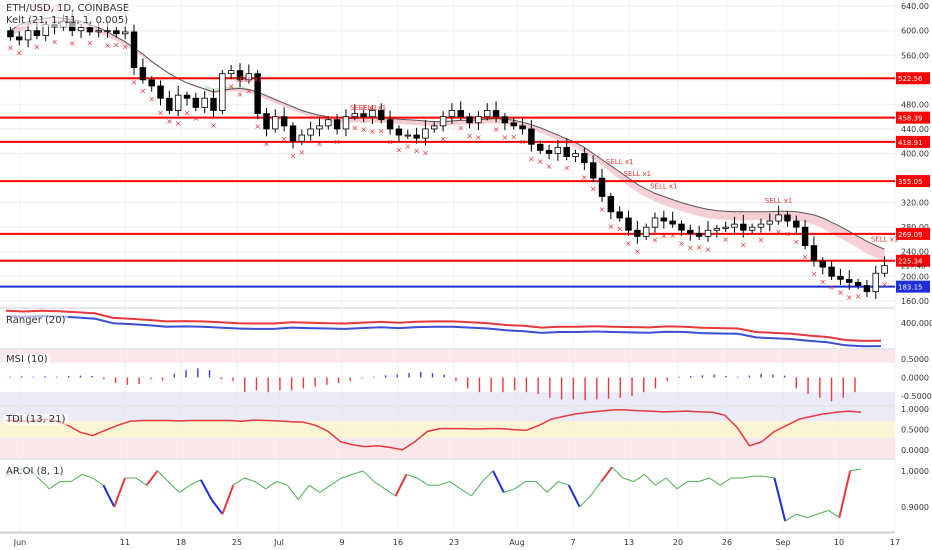 The height and width of the screenshot is (550, 932). What do you see at coordinates (913, 267) in the screenshot?
I see `last-close-label: 217.40` at bounding box center [913, 267].